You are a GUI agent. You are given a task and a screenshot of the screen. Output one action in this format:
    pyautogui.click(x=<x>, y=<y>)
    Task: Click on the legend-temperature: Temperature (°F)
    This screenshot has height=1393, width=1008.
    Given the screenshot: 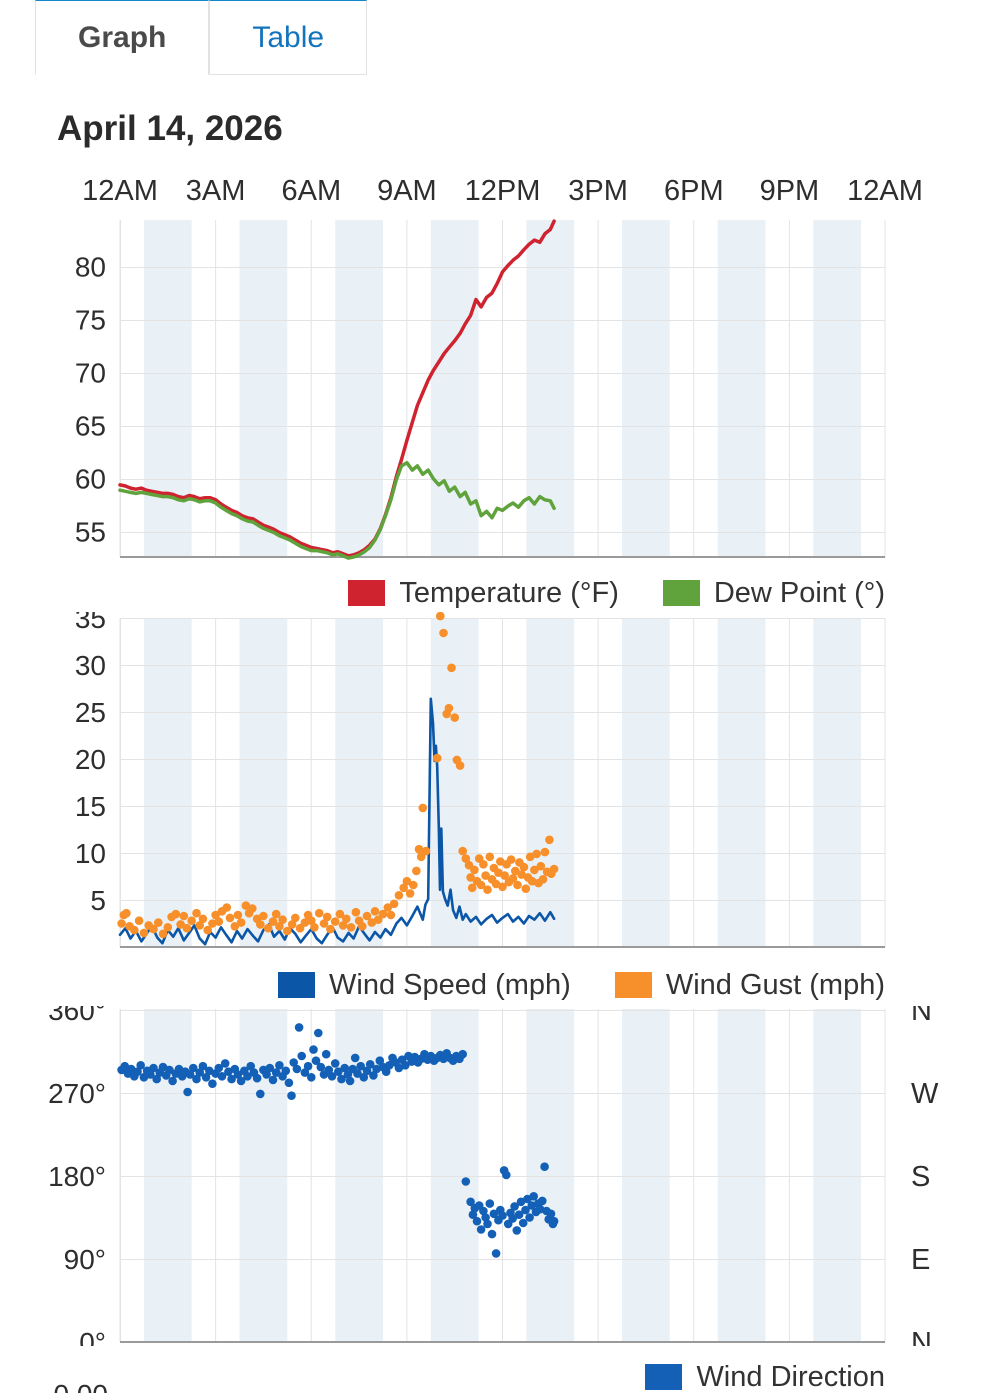 What is the action you would take?
    pyautogui.click(x=483, y=593)
    